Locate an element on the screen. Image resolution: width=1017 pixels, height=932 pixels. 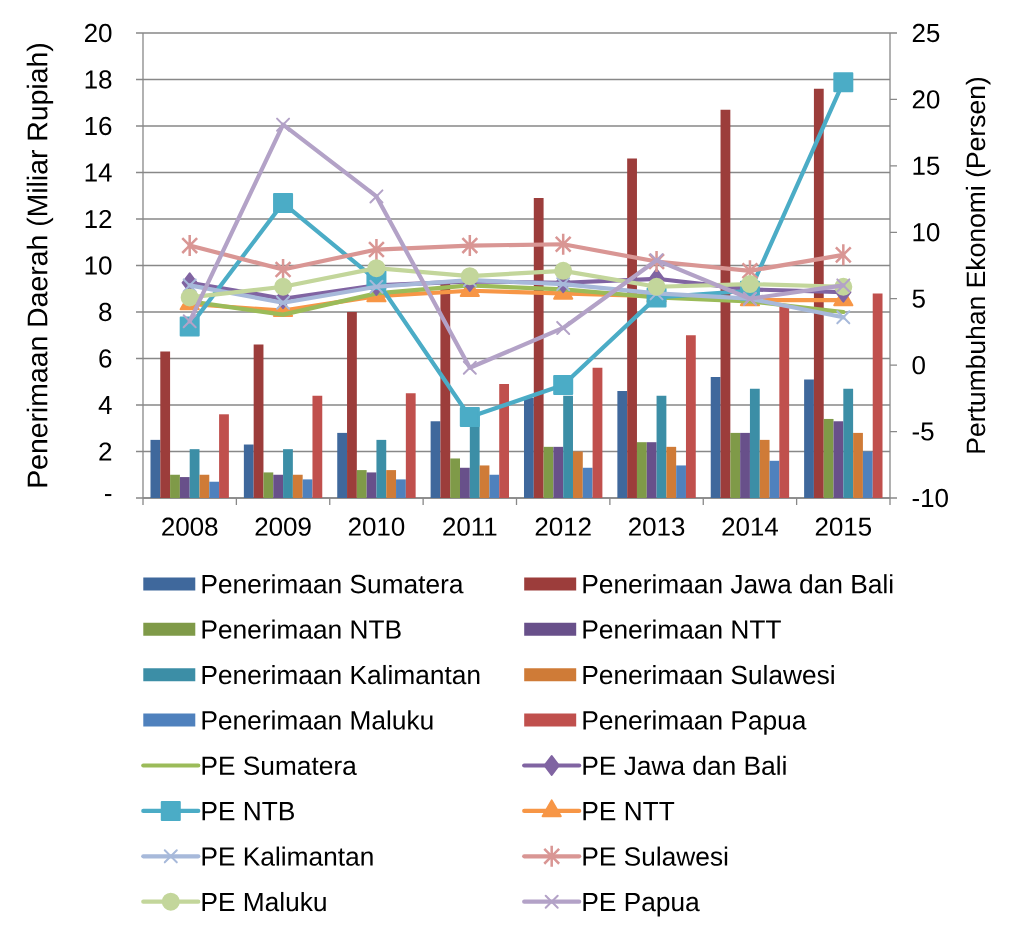
legend-label: PE NTT is located at coordinates (629, 811).